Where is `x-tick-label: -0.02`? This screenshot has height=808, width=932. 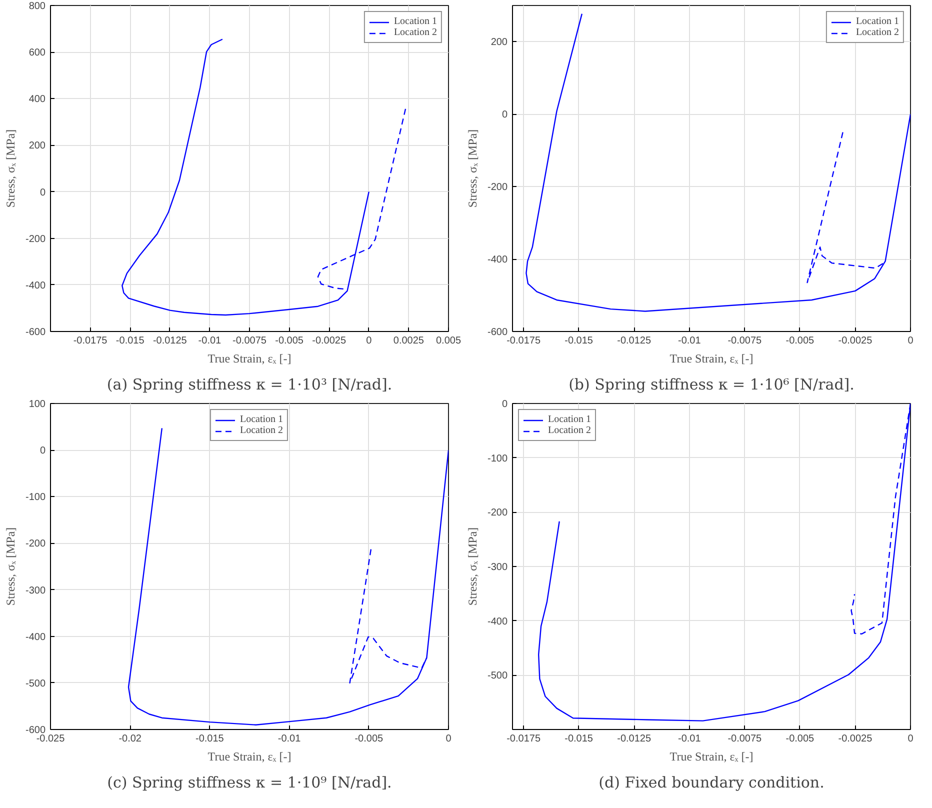 x-tick-label: -0.02 is located at coordinates (130, 739).